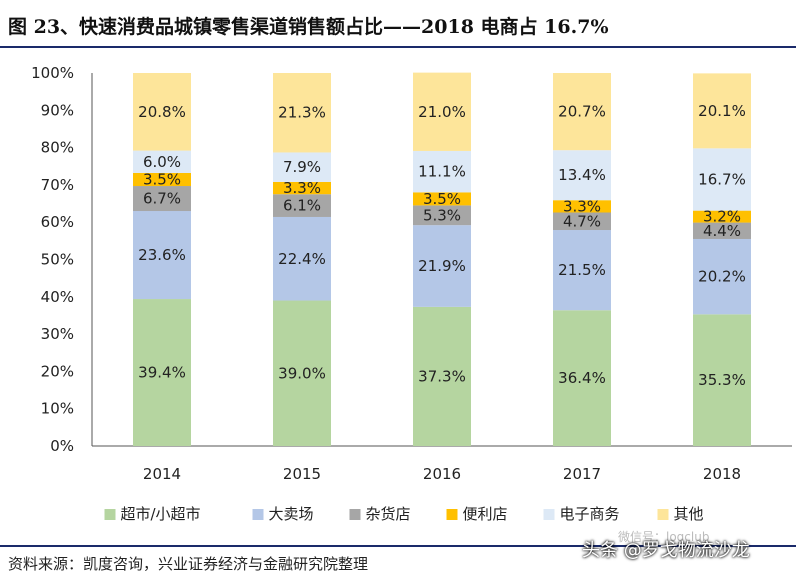  What do you see at coordinates (57, 334) in the screenshot?
I see `y-tick-label: 30%` at bounding box center [57, 334].